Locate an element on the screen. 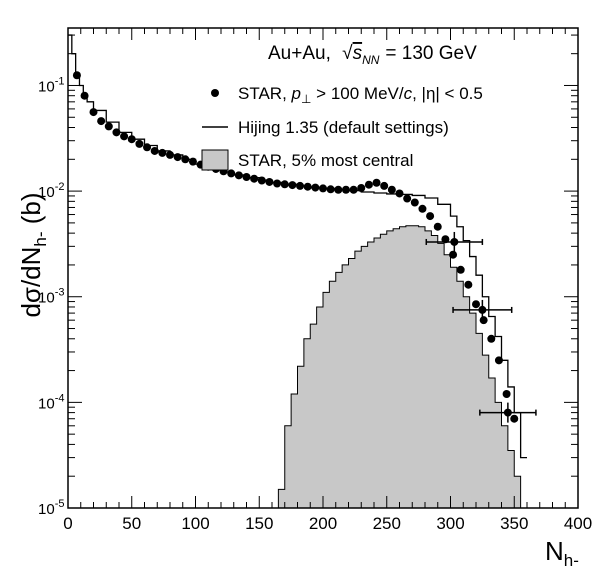 The width and height of the screenshot is (600, 570). x-tick-label: 150 is located at coordinates (259, 523).